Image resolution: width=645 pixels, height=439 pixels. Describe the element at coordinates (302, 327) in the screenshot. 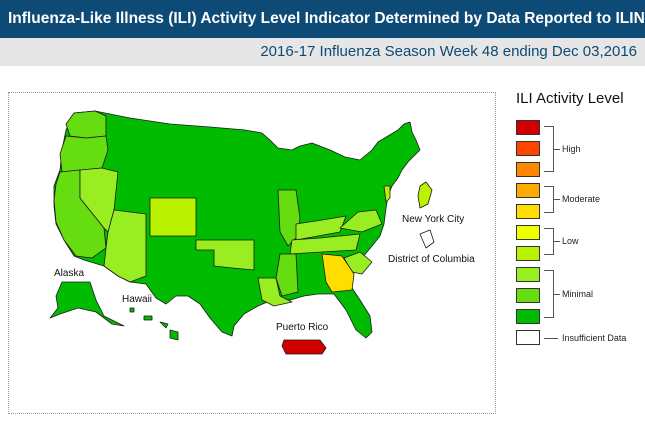

I see `label-puerto-rico: Puerto Rico` at that location.